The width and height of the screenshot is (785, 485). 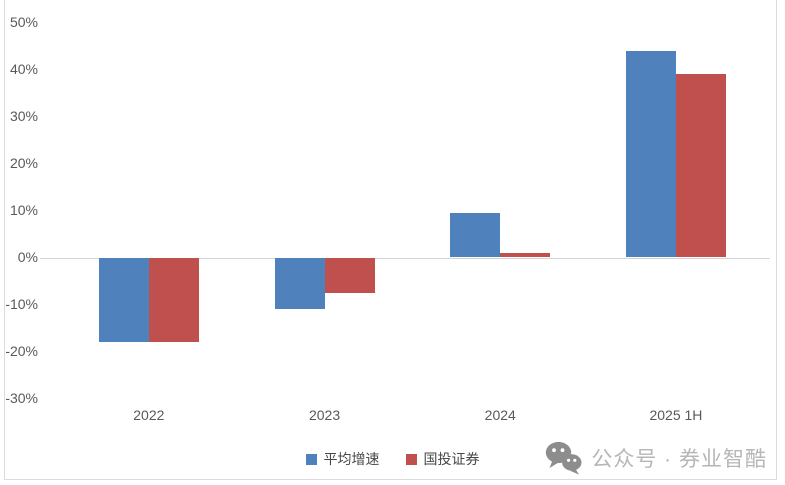 I want to click on watermark: 公众号 · 券业智酷, so click(x=656, y=458).